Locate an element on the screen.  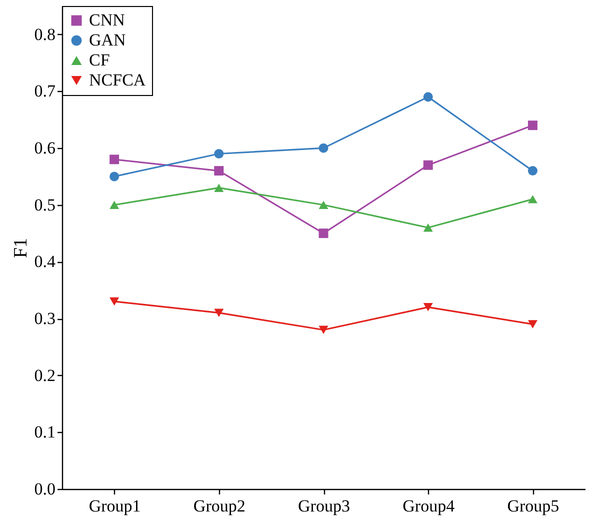
x-tick-label: Group2 is located at coordinates (219, 506).